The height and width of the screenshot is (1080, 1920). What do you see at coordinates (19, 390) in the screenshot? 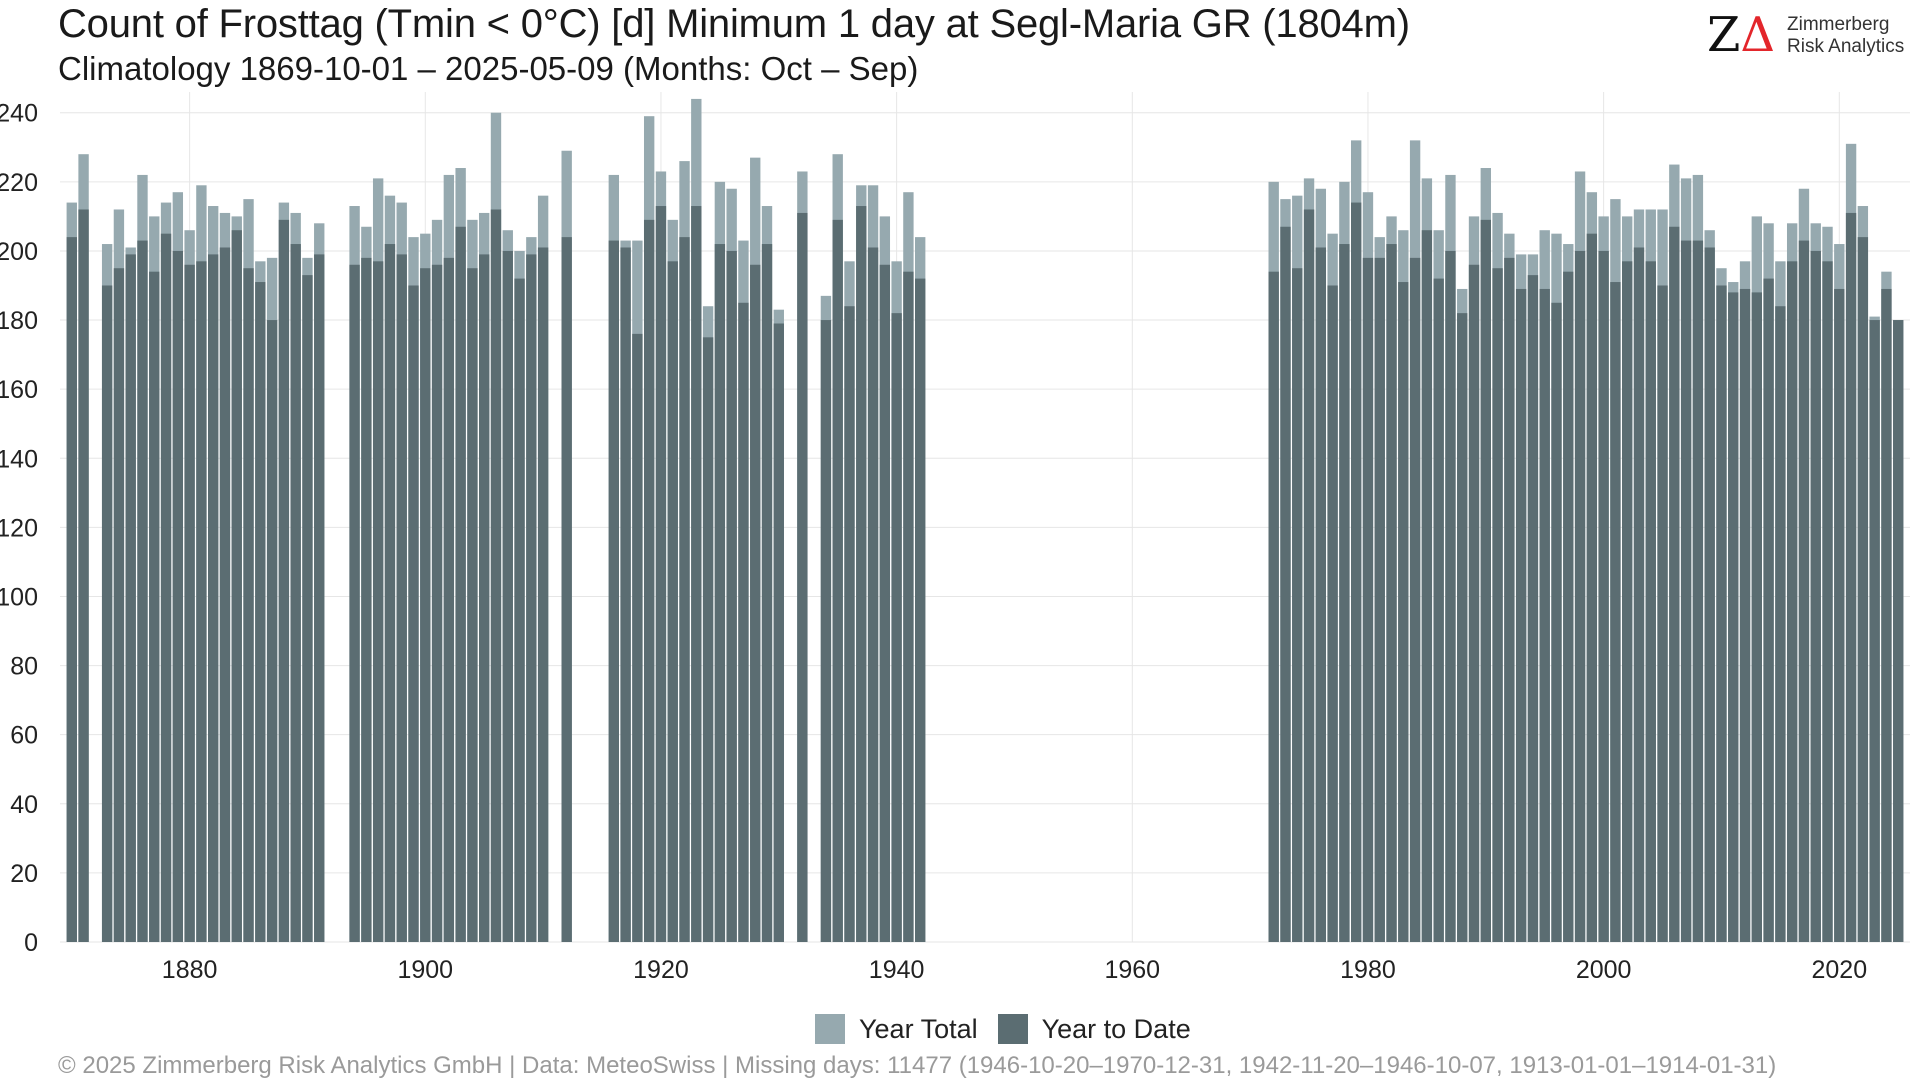
I see `y-tick-label: 160` at bounding box center [19, 390].